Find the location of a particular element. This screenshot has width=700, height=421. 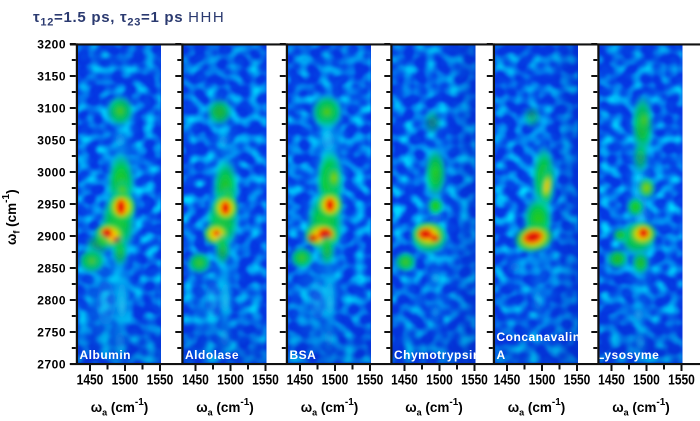

svg-text: 2800 is located at coordinates (51, 300).